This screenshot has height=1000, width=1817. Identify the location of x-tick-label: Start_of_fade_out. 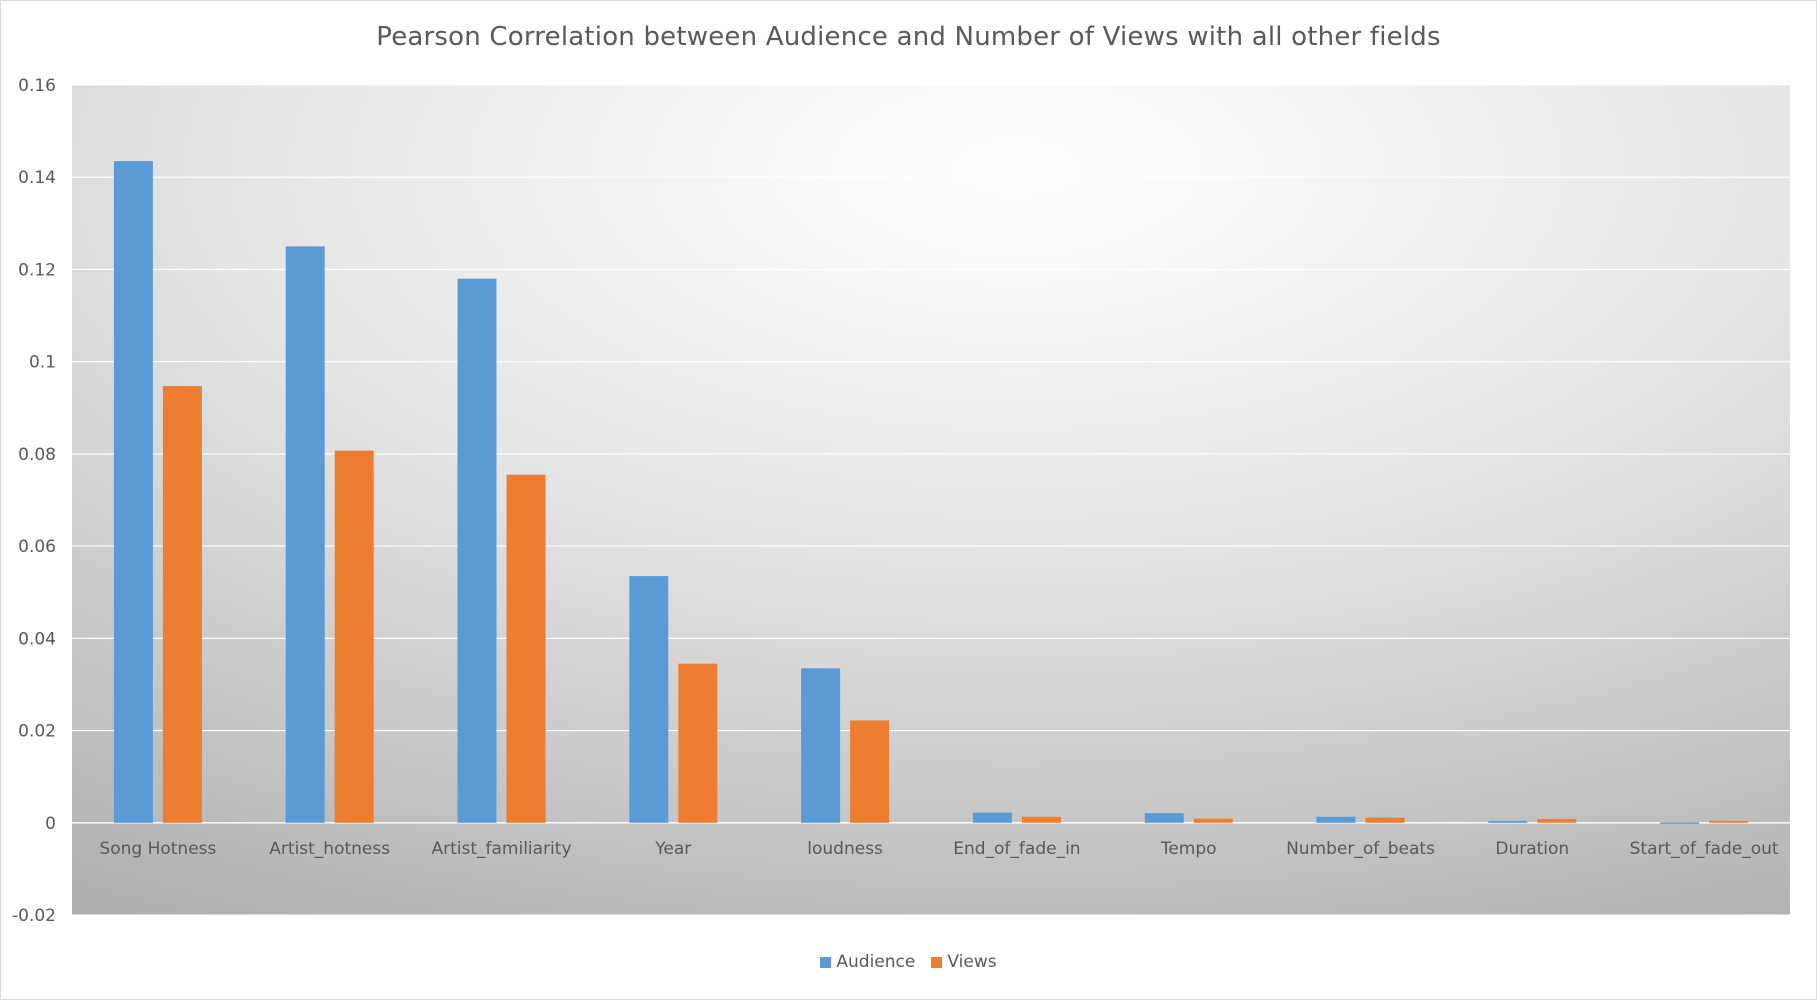
(1704, 849).